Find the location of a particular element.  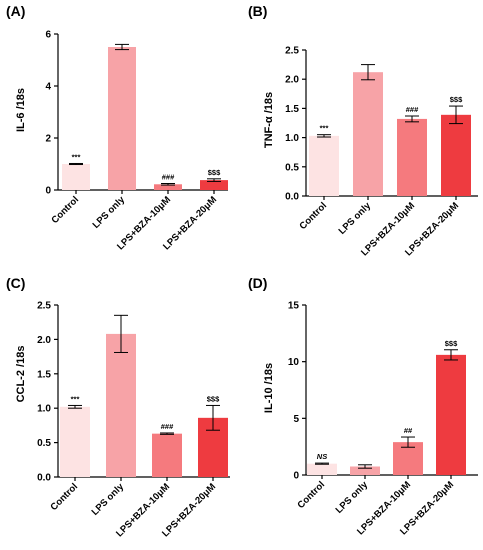

y-tick-label: 2 is located at coordinates (48, 139).